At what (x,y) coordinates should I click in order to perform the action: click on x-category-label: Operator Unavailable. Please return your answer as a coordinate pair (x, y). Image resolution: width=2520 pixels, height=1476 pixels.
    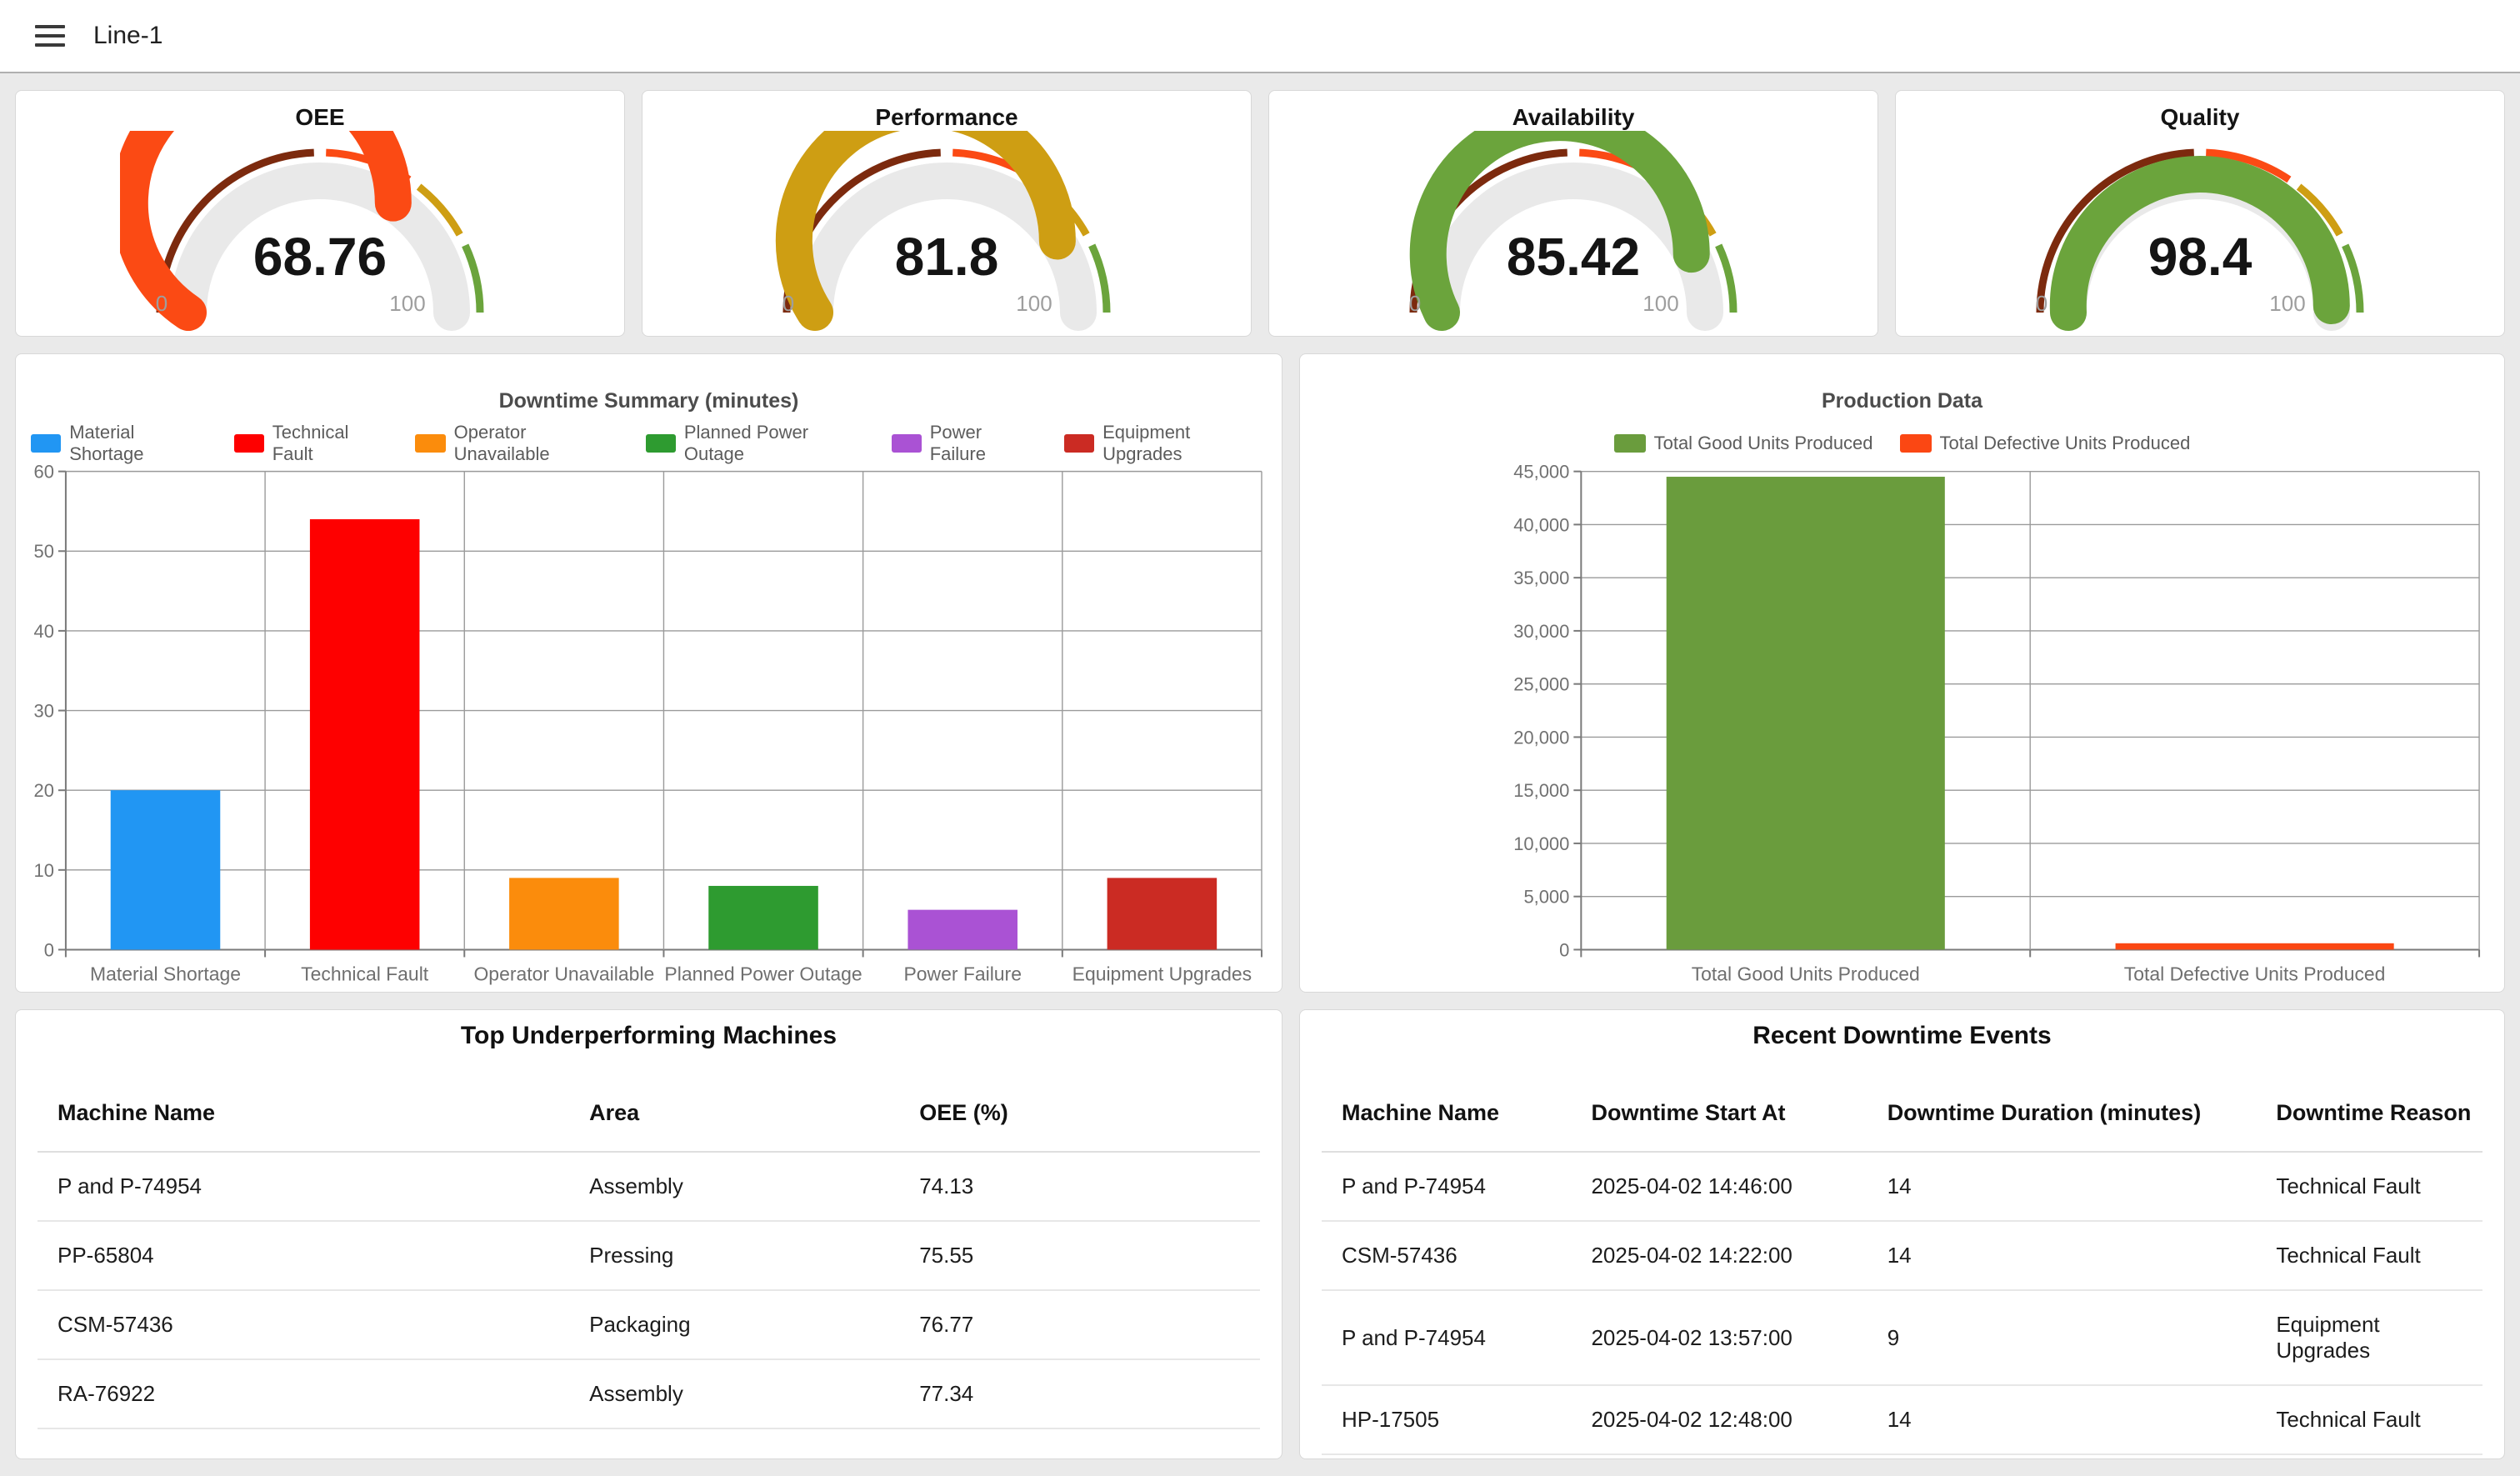
    Looking at the image, I should click on (563, 973).